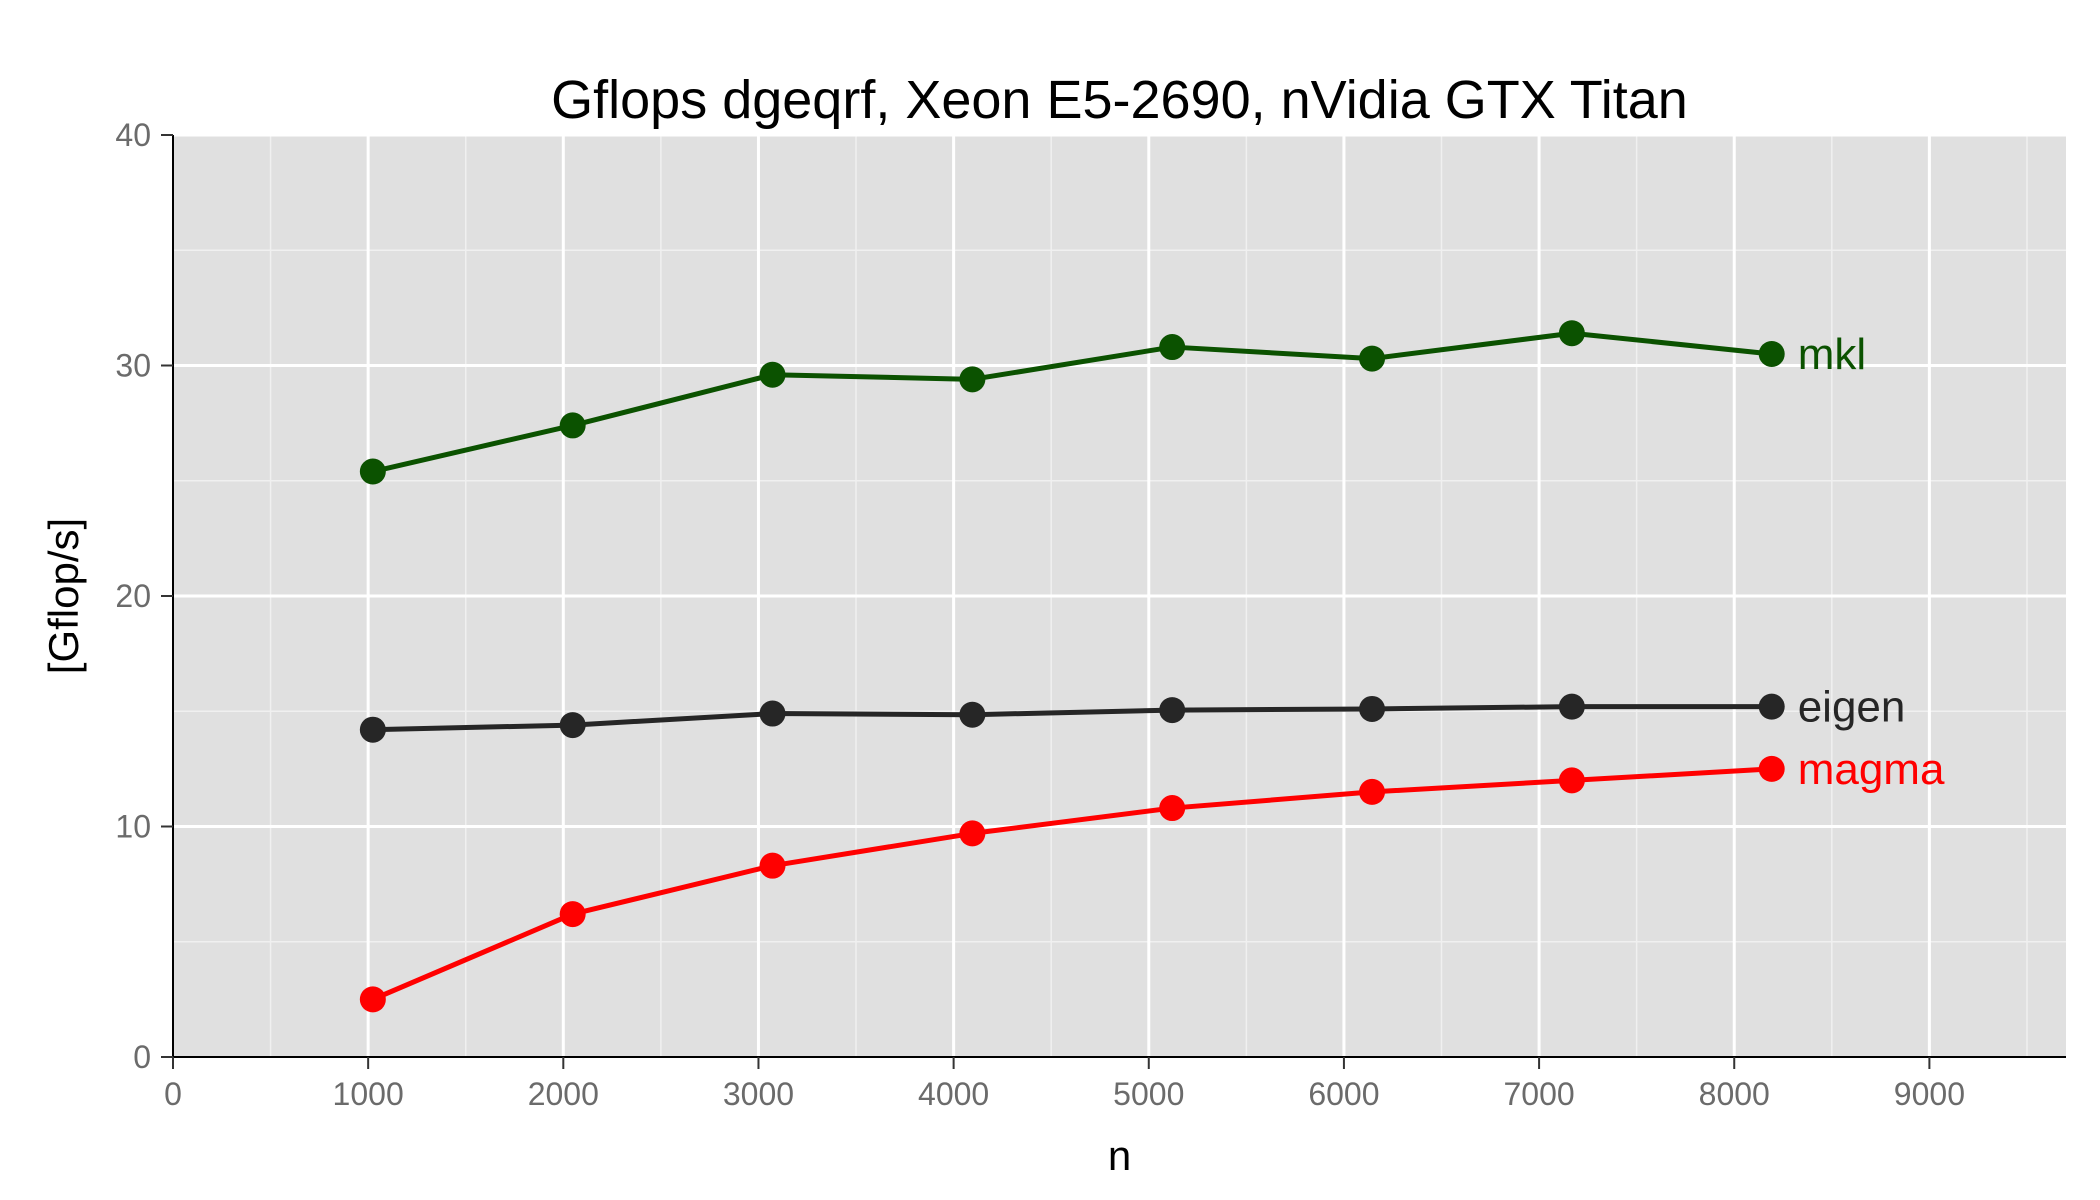  What do you see at coordinates (133, 135) in the screenshot?
I see `y-tick-label: 40` at bounding box center [133, 135].